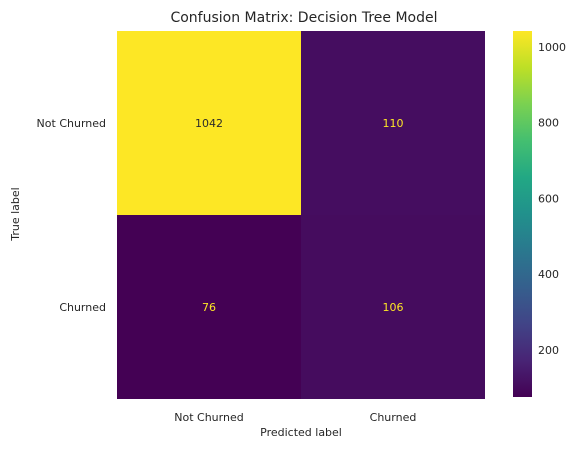 The width and height of the screenshot is (579, 449). What do you see at coordinates (71, 215) in the screenshot?
I see `y-axis-tick-labels: Not Churned Churned` at bounding box center [71, 215].